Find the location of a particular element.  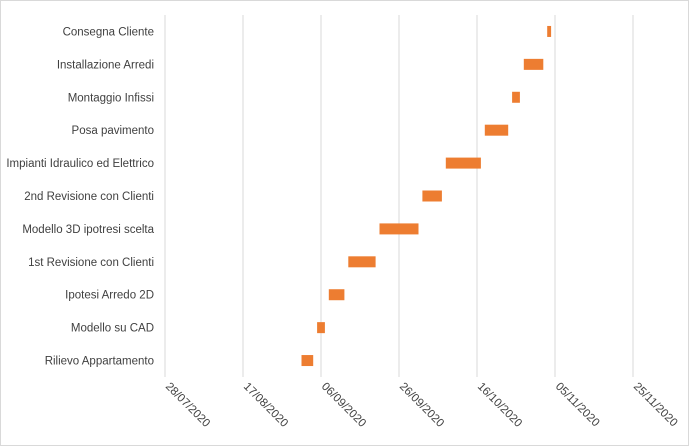

task-label: Modello 3D ipotresi scelta is located at coordinates (88, 230).